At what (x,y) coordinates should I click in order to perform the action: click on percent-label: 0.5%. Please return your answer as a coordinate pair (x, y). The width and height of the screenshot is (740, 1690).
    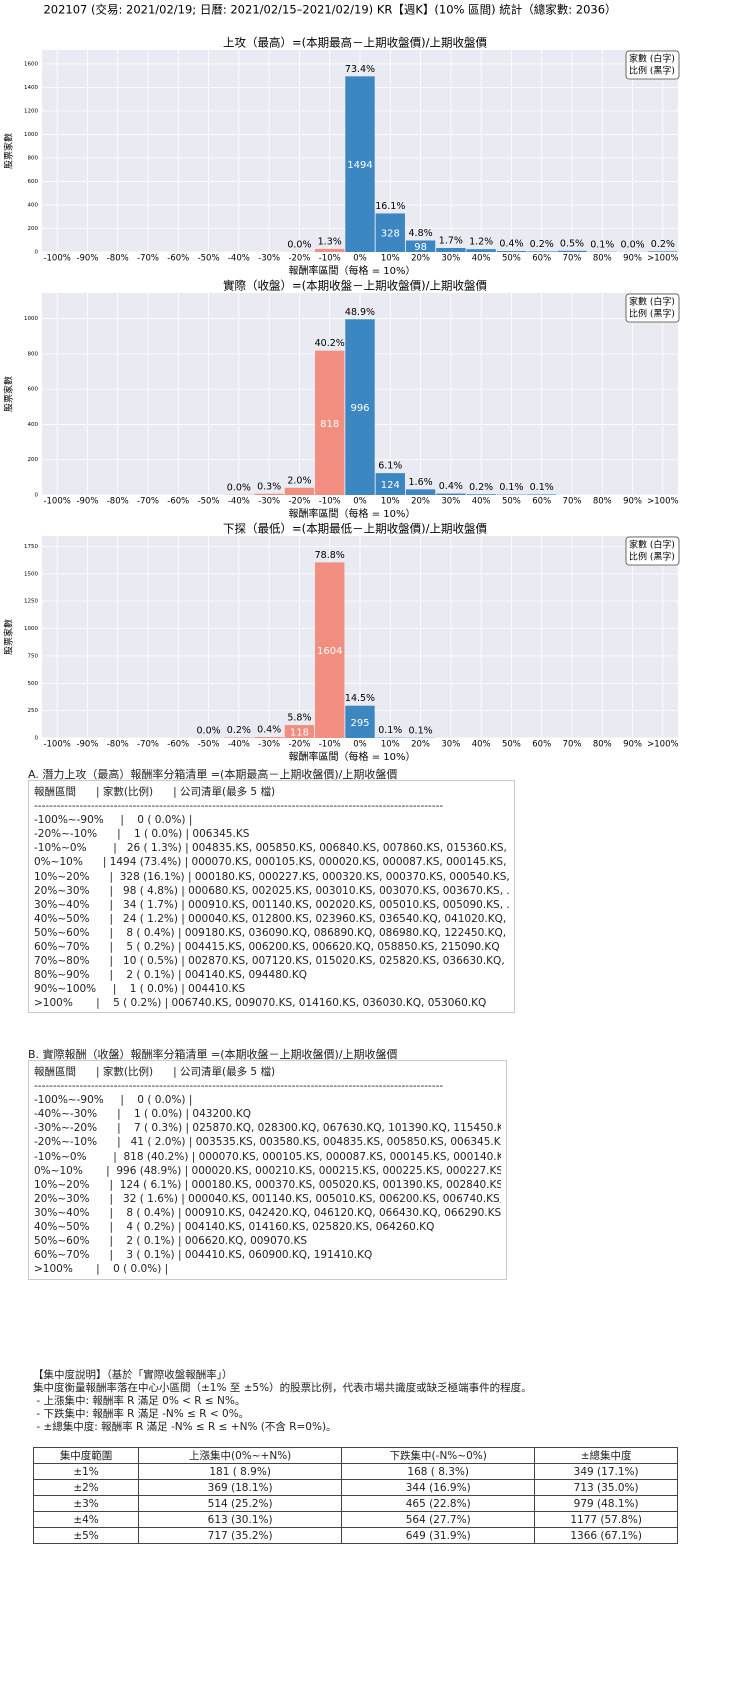
    Looking at the image, I should click on (572, 243).